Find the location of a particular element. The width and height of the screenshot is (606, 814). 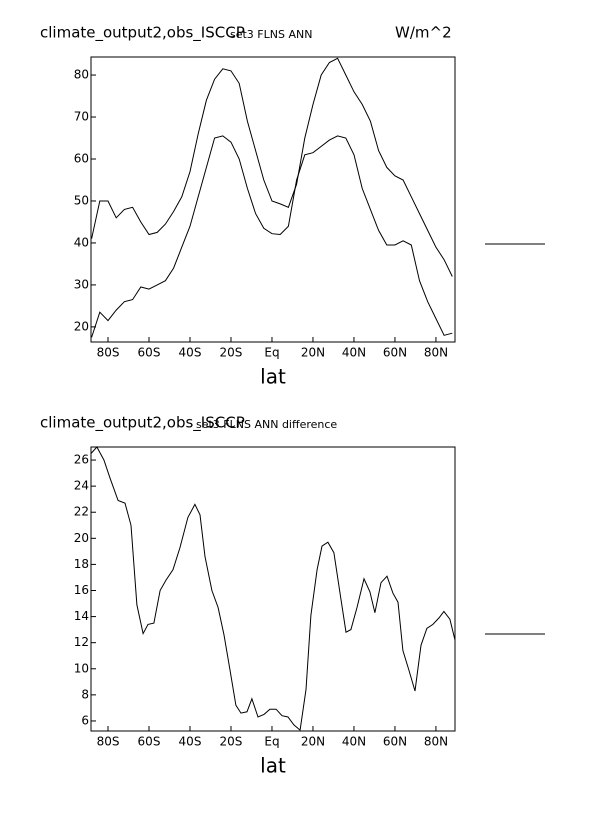

y-tick-label: 60 is located at coordinates (81, 158).